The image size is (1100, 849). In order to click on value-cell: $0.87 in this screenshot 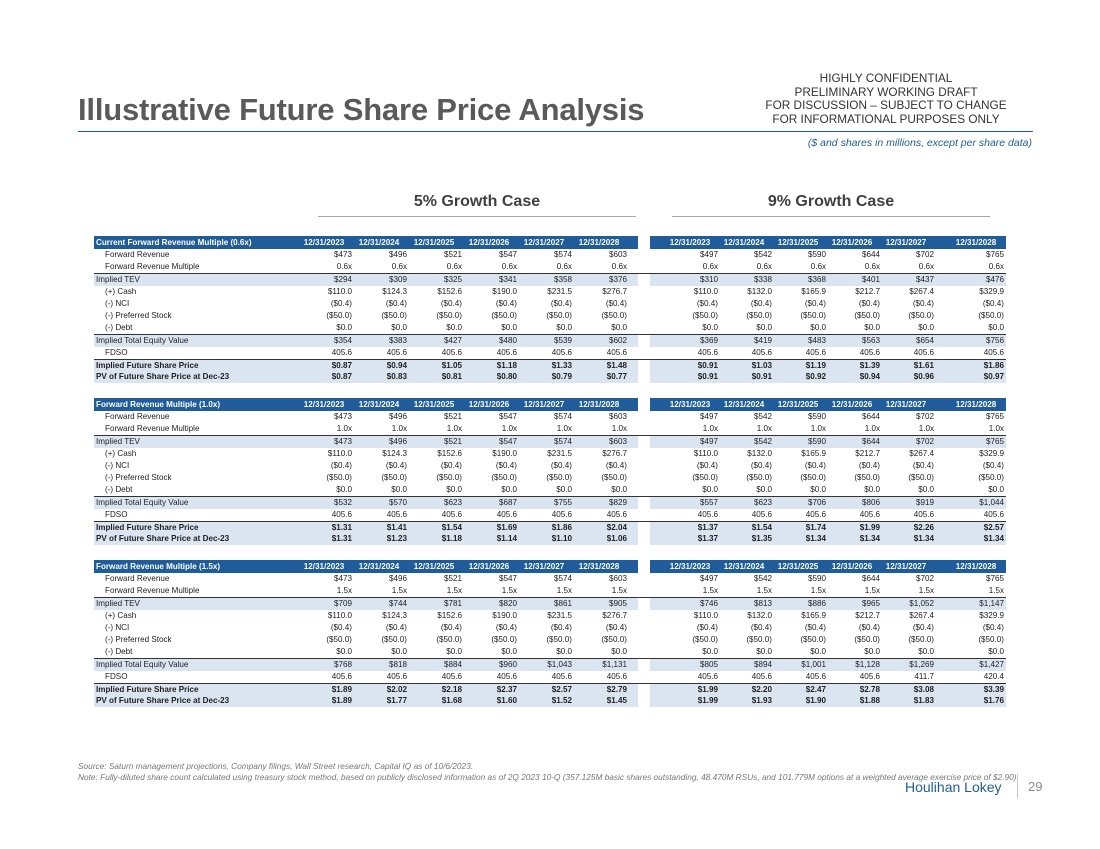, I will do `click(341, 376)`.